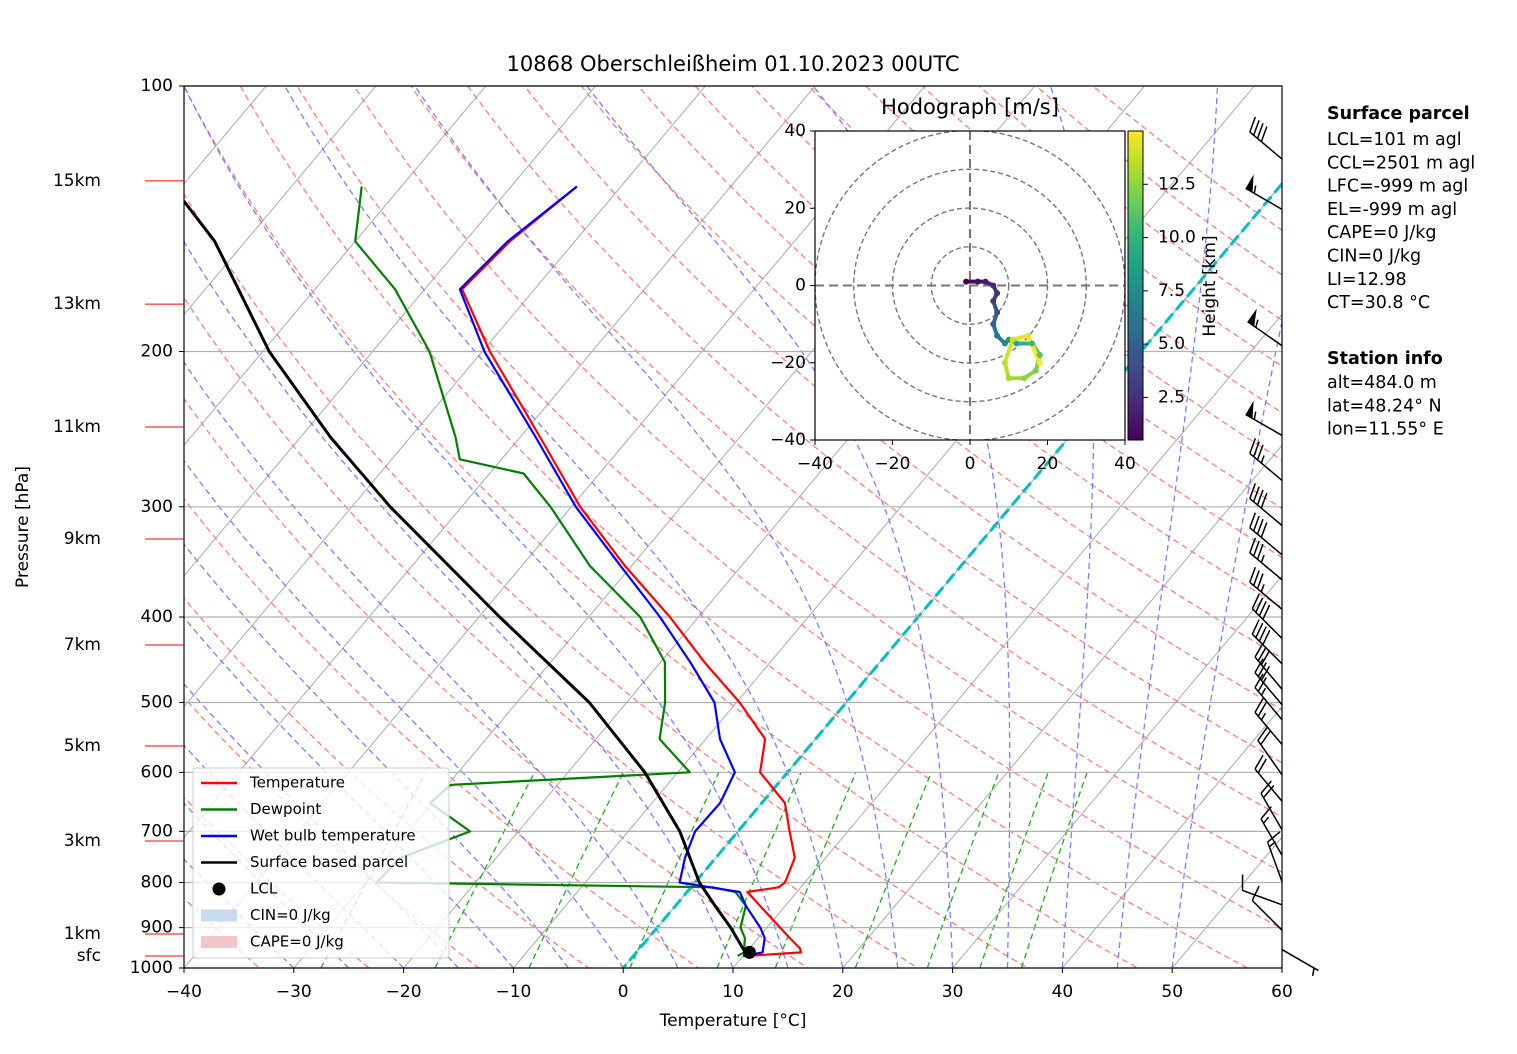 Image resolution: width=1517 pixels, height=1054 pixels. Describe the element at coordinates (1177, 184) in the screenshot. I see `colorbar-tick-label: 12.5` at that location.